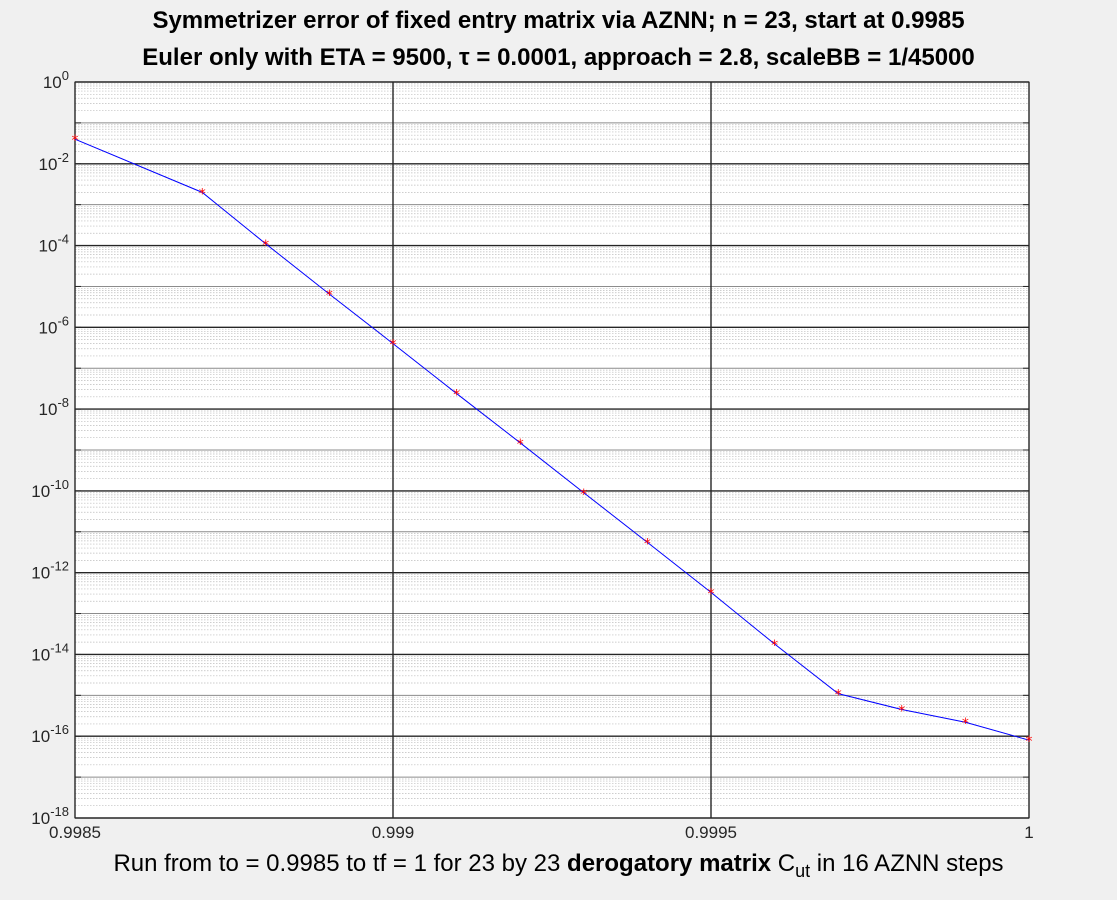 The image size is (1117, 900). What do you see at coordinates (50, 816) in the screenshot?
I see `y-tick-label: 10⁻¹⁸` at bounding box center [50, 816].